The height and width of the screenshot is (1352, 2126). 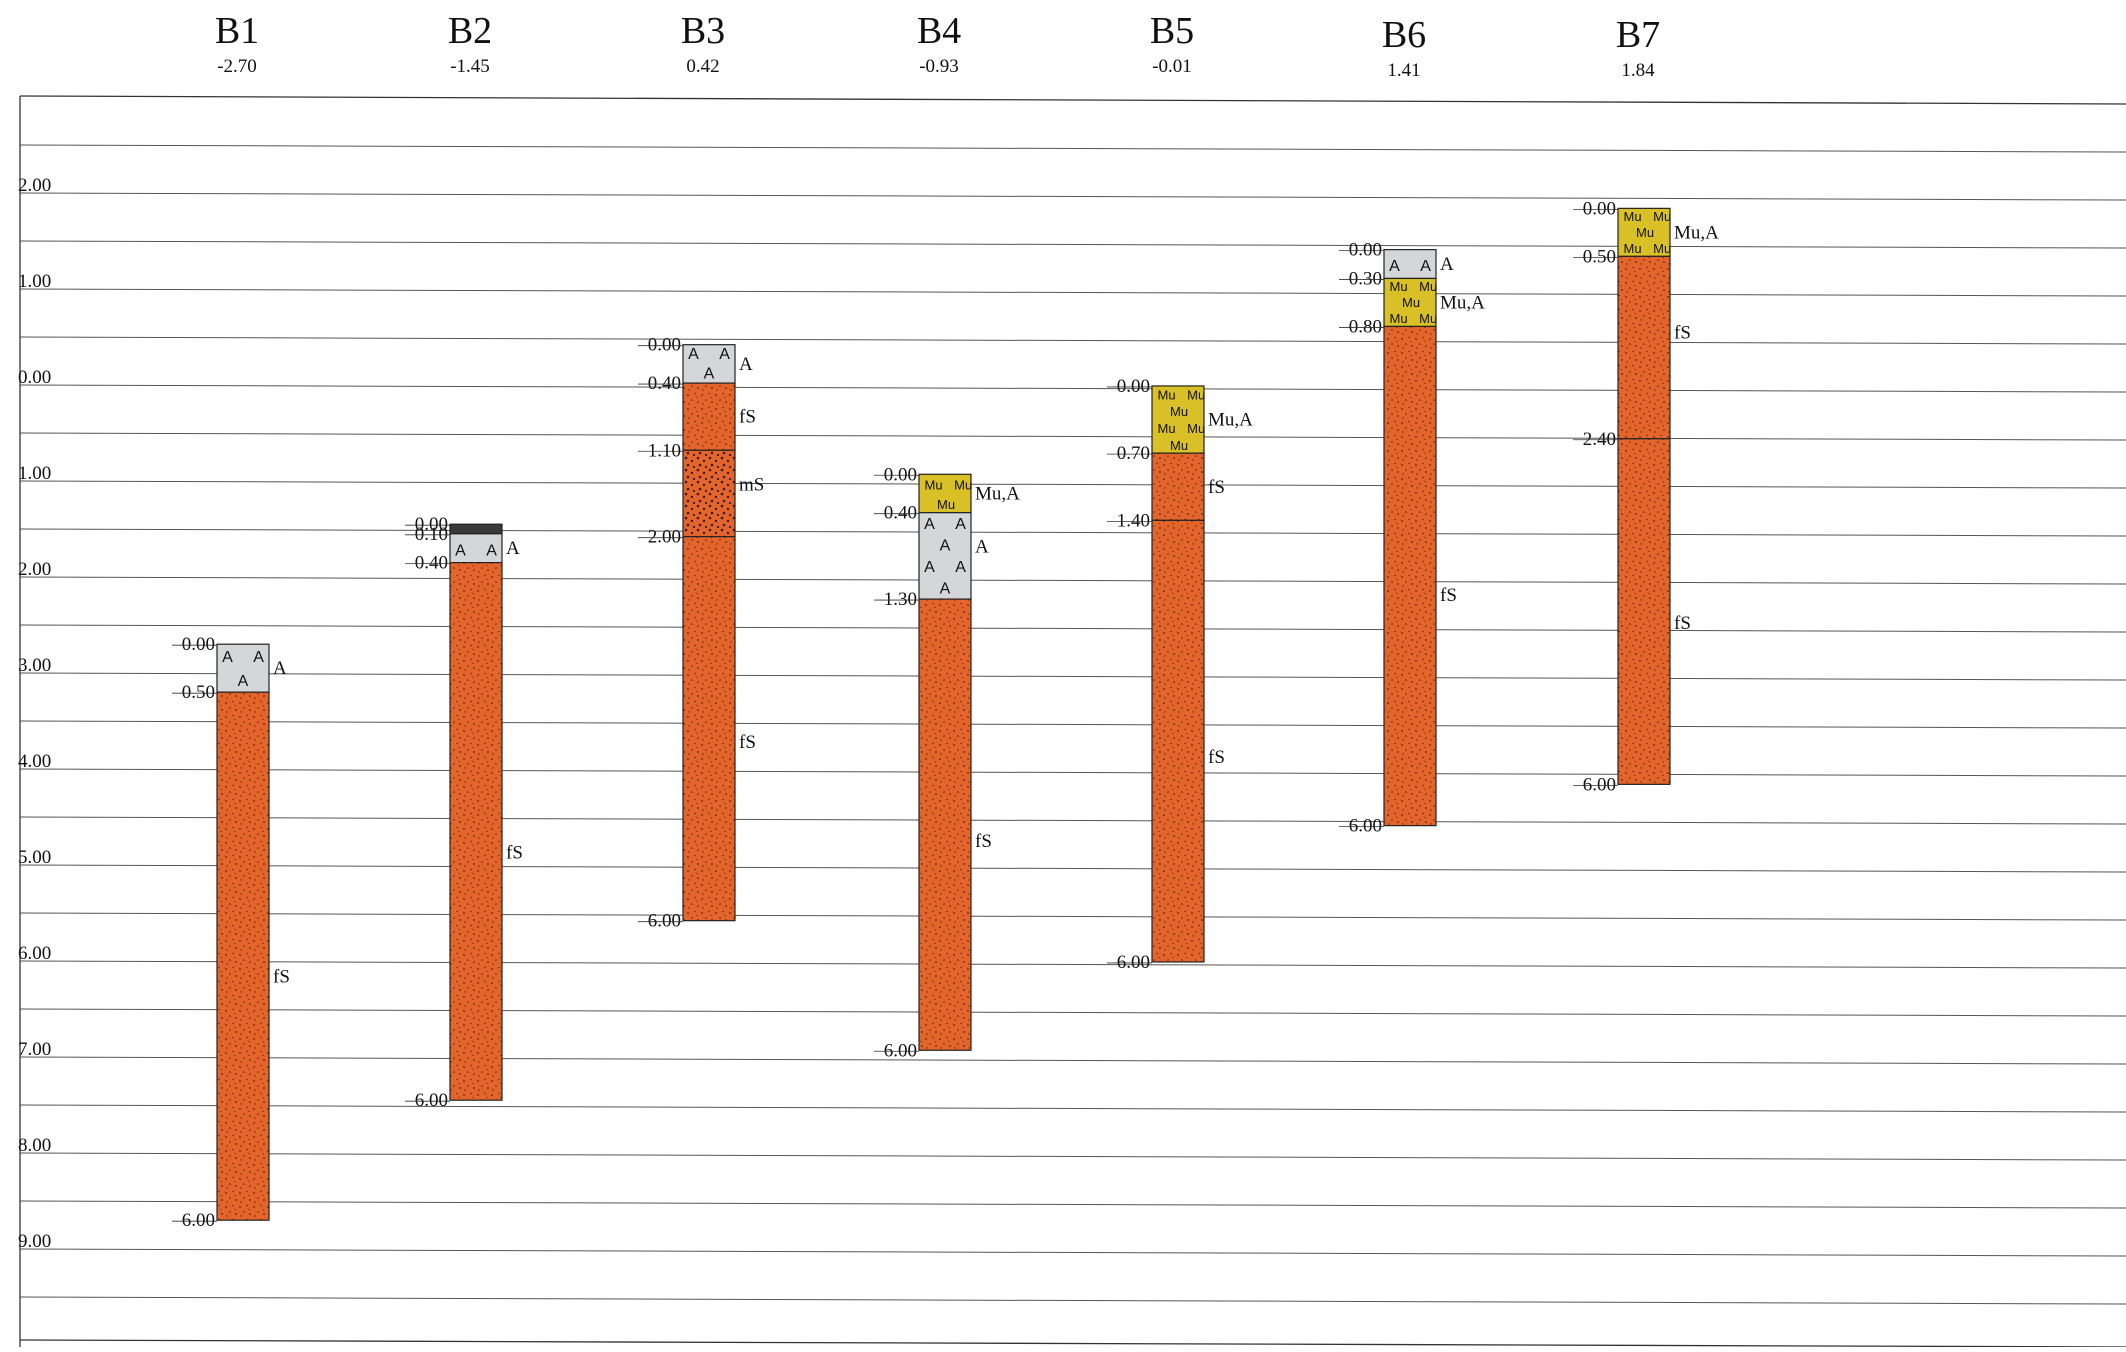 What do you see at coordinates (1133, 453) in the screenshot?
I see `depth-label: 0.70` at bounding box center [1133, 453].